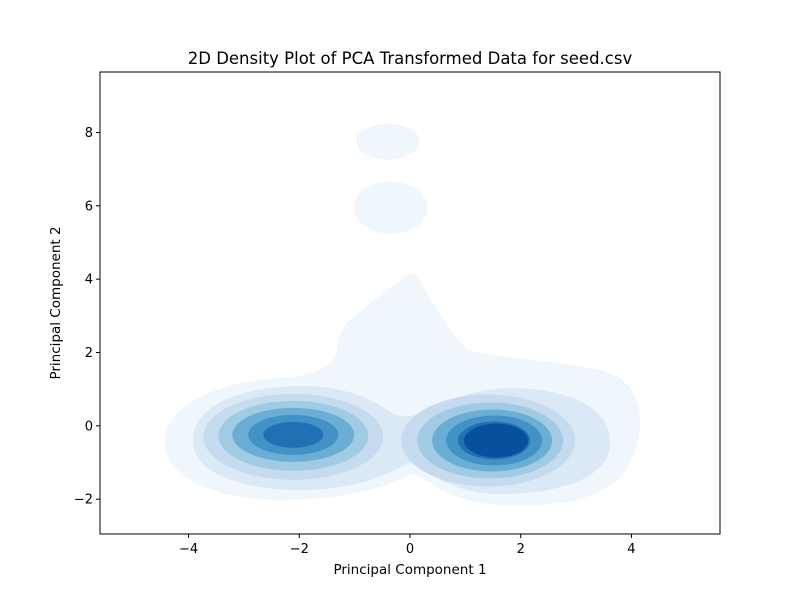 The height and width of the screenshot is (600, 800). I want to click on x-axis-ticks: −4 −2 0 2 4, so click(407, 545).